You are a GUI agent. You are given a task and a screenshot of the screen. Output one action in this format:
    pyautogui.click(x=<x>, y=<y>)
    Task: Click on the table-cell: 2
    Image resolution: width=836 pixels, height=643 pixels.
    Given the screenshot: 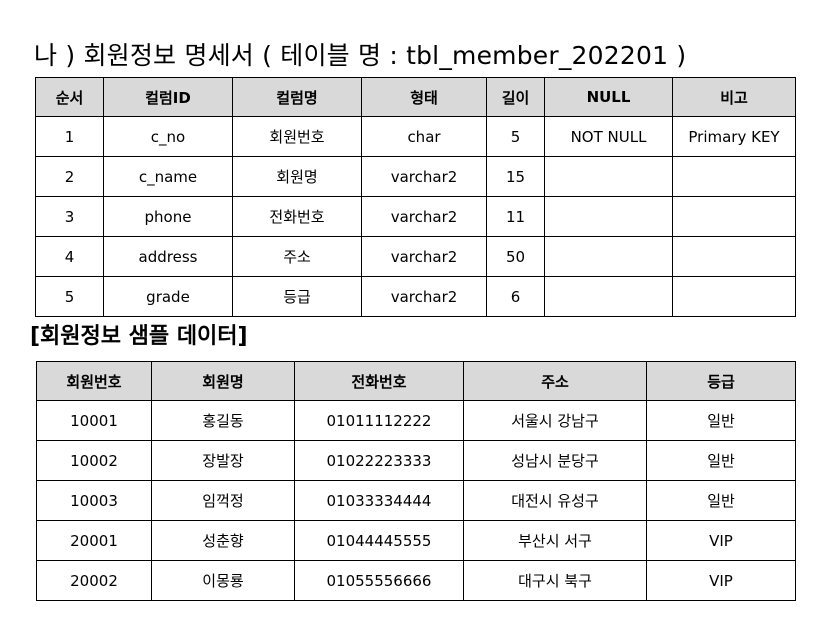 What is the action you would take?
    pyautogui.click(x=69, y=176)
    